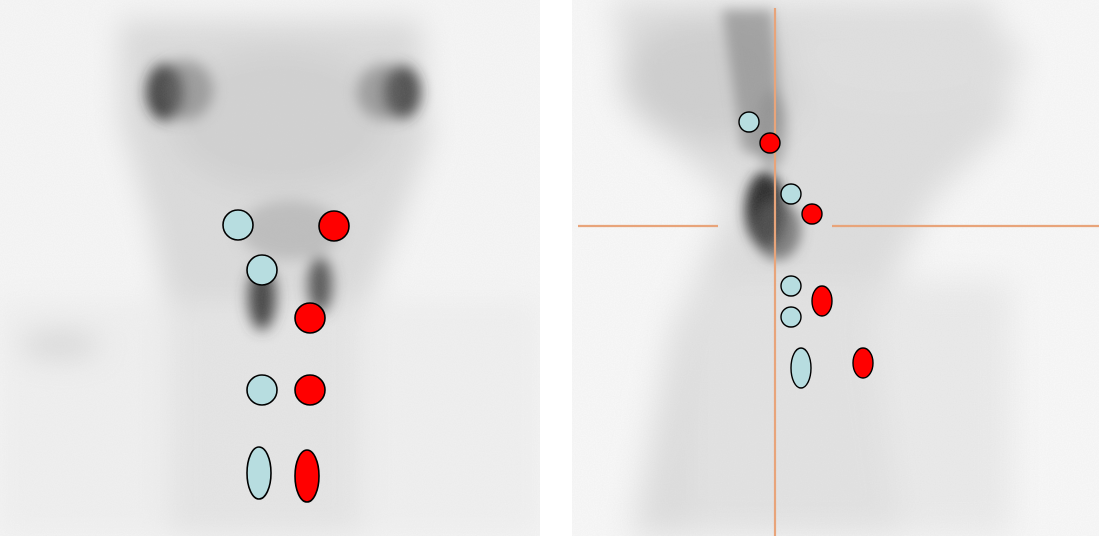 This screenshot has width=1099, height=536. Describe the element at coordinates (556, 268) in the screenshot. I see `panel-separator` at that location.